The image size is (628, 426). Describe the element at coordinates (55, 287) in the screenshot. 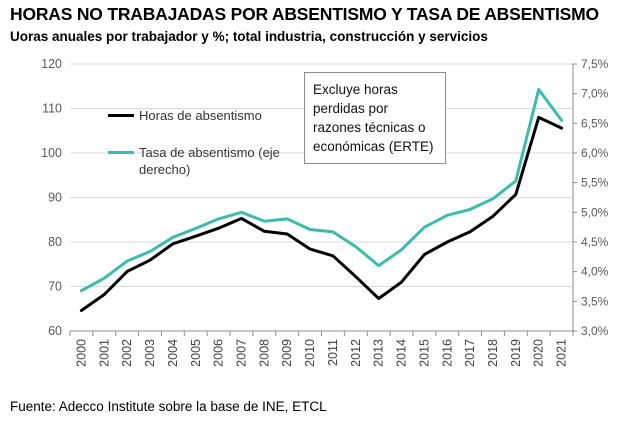

I see `y-left-tick-label: 70` at that location.